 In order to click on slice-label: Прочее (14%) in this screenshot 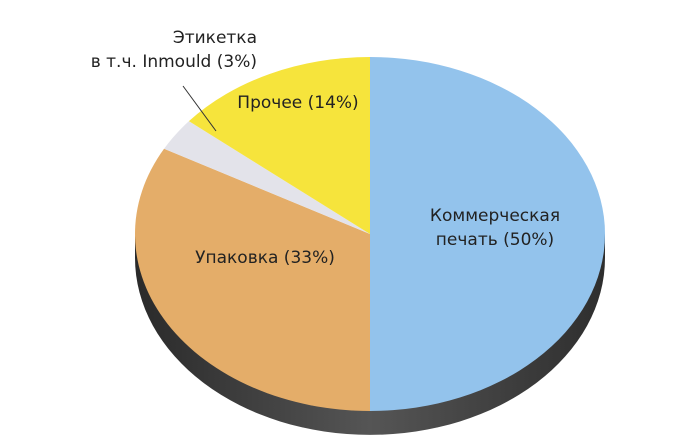, I will do `click(297, 103)`.